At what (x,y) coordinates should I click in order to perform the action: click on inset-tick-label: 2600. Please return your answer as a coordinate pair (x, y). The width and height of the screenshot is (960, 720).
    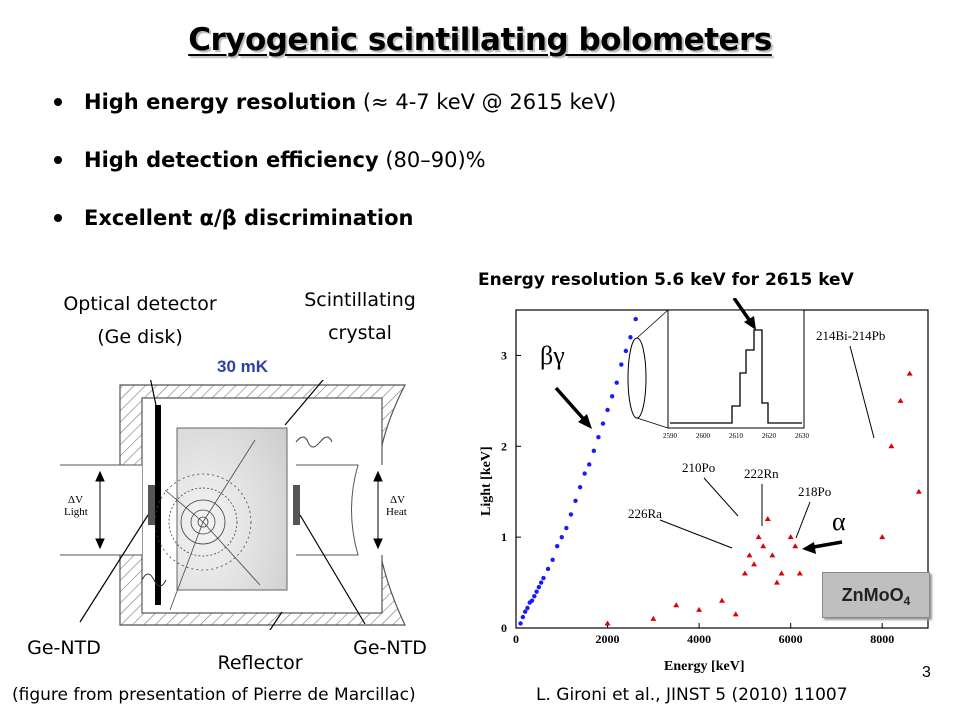
    Looking at the image, I should click on (703, 436).